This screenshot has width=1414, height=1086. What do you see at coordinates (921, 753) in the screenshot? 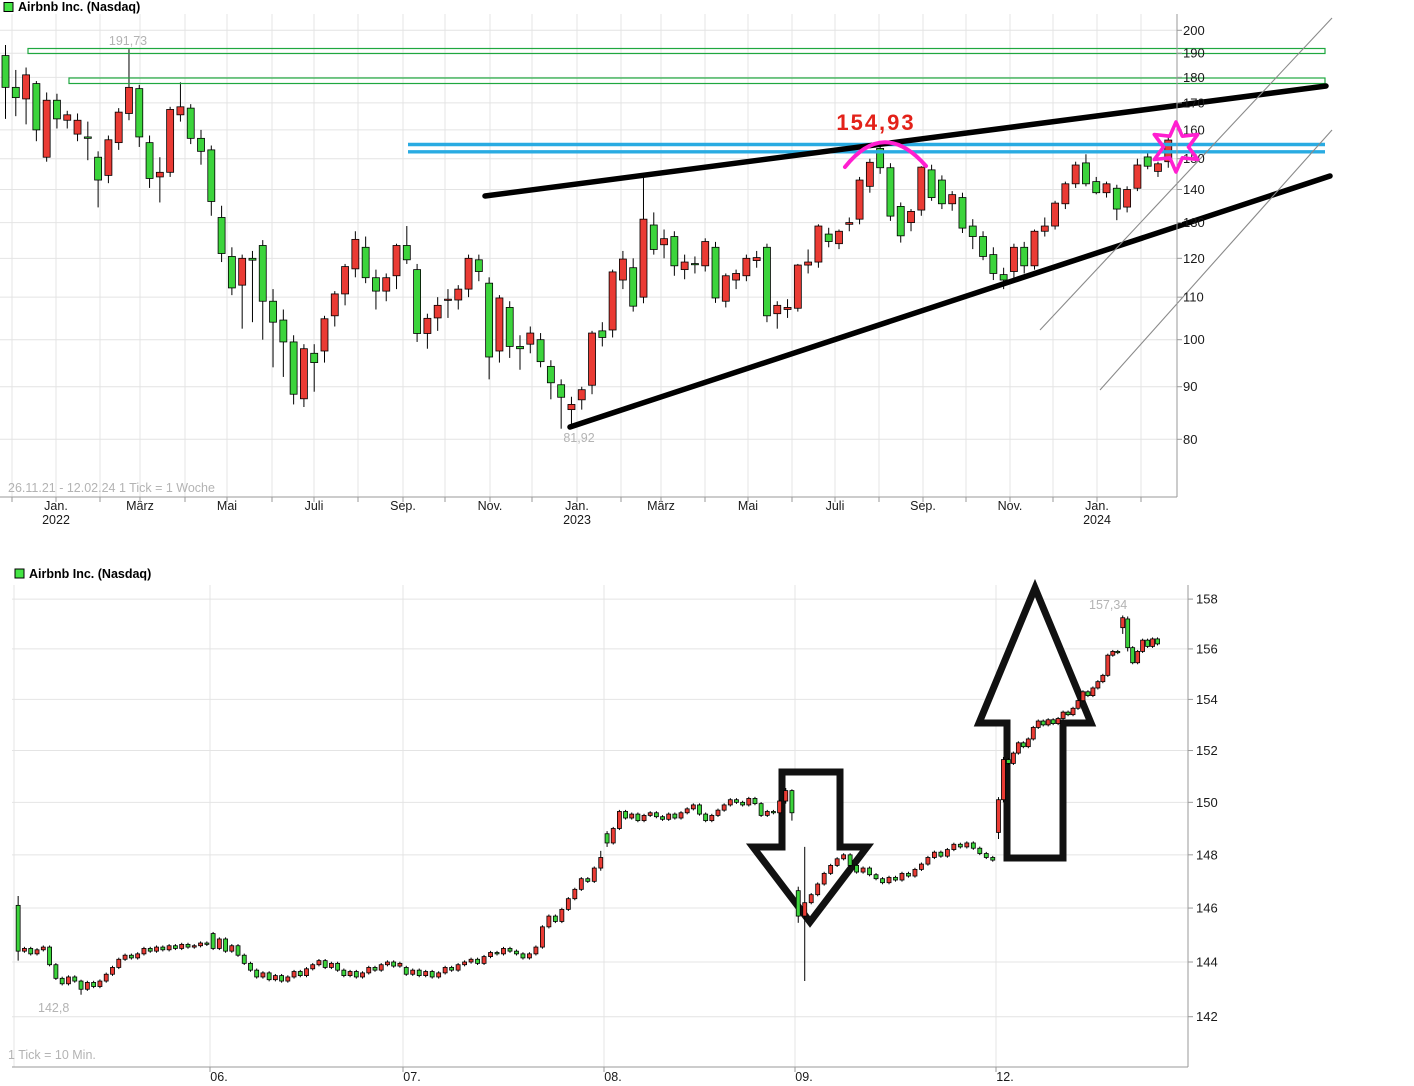
I see `bottom-chart-arrows` at bounding box center [921, 753].